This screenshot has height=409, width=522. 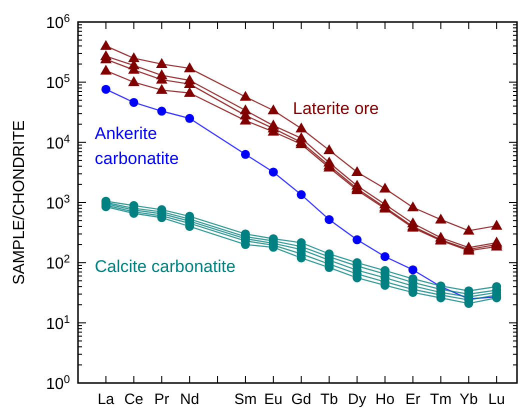 I want to click on x-tick-label: Yb, so click(x=469, y=399).